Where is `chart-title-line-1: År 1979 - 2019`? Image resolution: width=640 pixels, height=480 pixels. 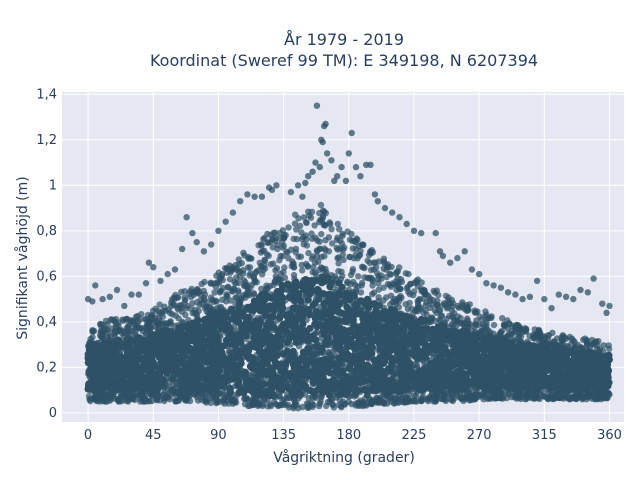
chart-title-line-1: År 1979 - 2019 is located at coordinates (344, 39).